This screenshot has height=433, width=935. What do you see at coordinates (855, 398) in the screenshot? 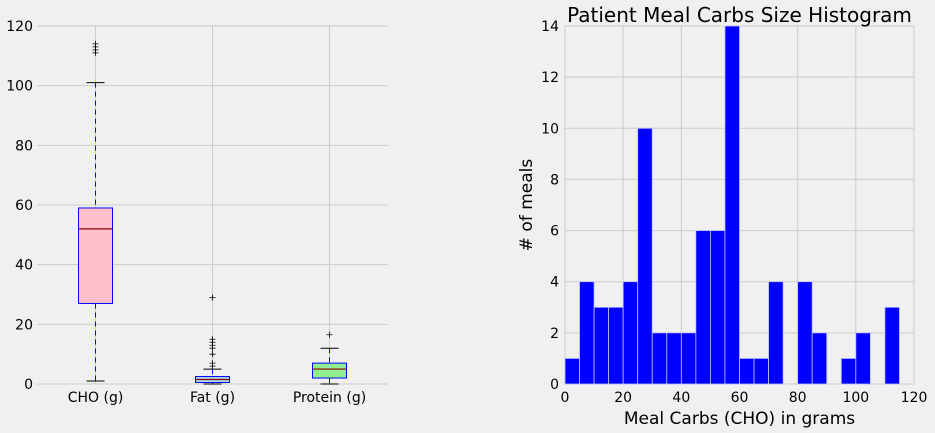
I see `x-tick-label: 100` at bounding box center [855, 398].